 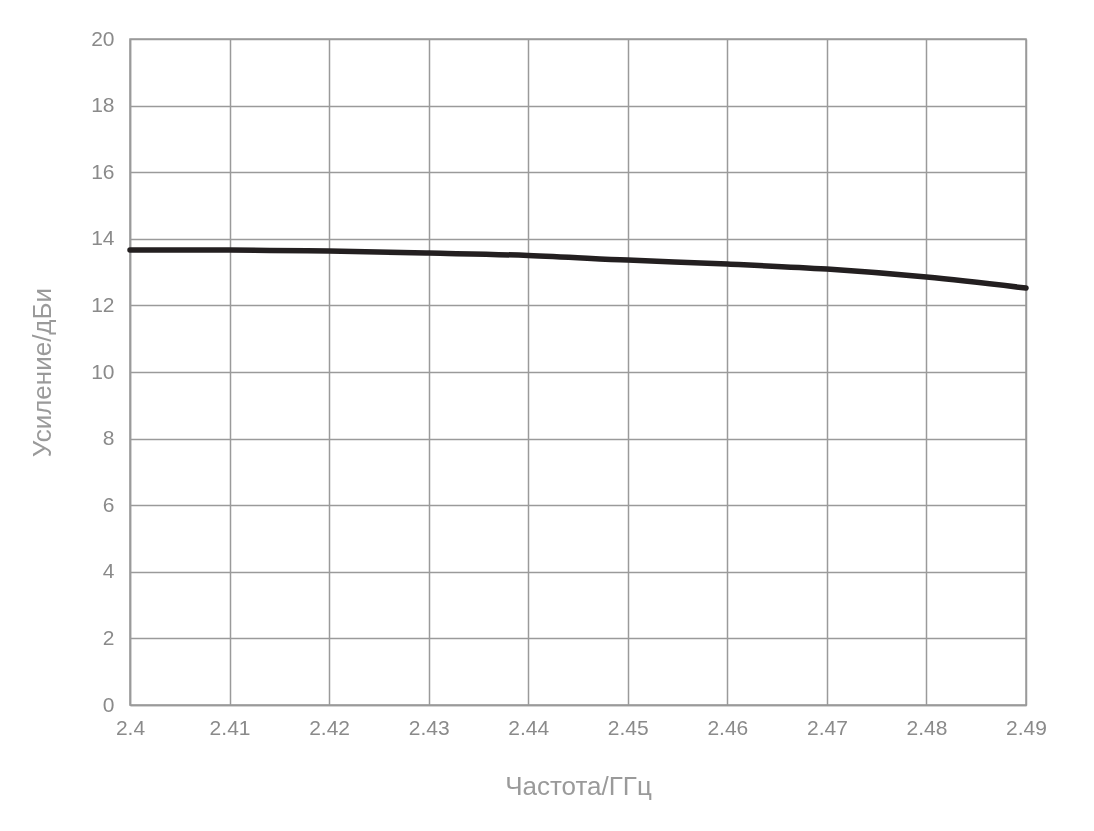 What do you see at coordinates (429, 727) in the screenshot?
I see `x-tick-label: 2.43` at bounding box center [429, 727].